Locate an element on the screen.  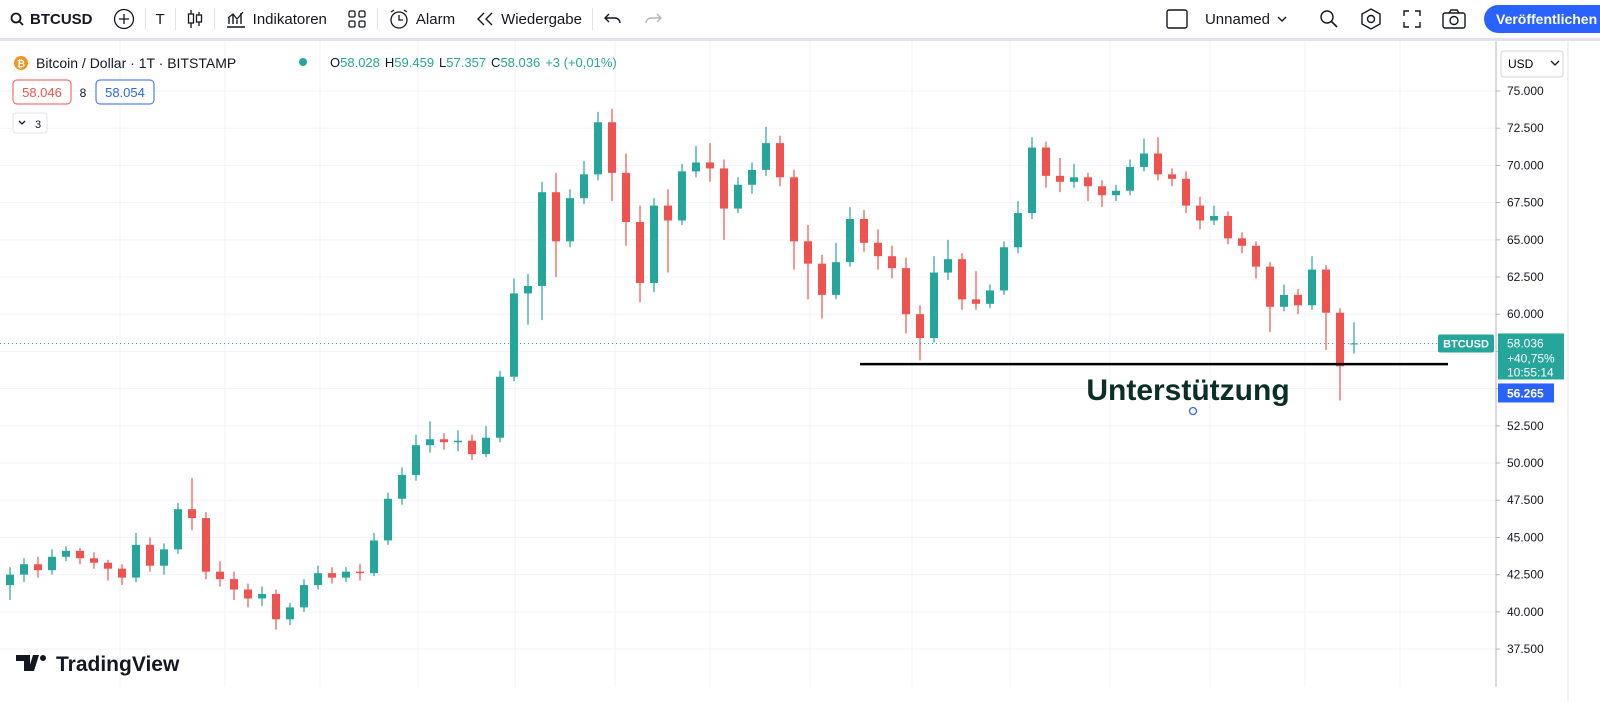
indicators-icon is located at coordinates (235, 19).